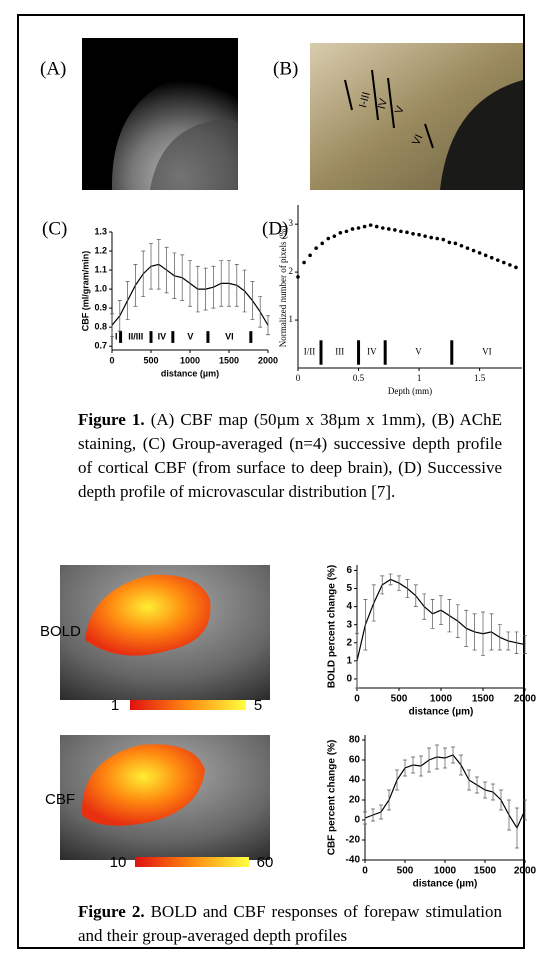  Describe the element at coordinates (355, 760) in the screenshot. I see `y-tick-label: 60` at that location.